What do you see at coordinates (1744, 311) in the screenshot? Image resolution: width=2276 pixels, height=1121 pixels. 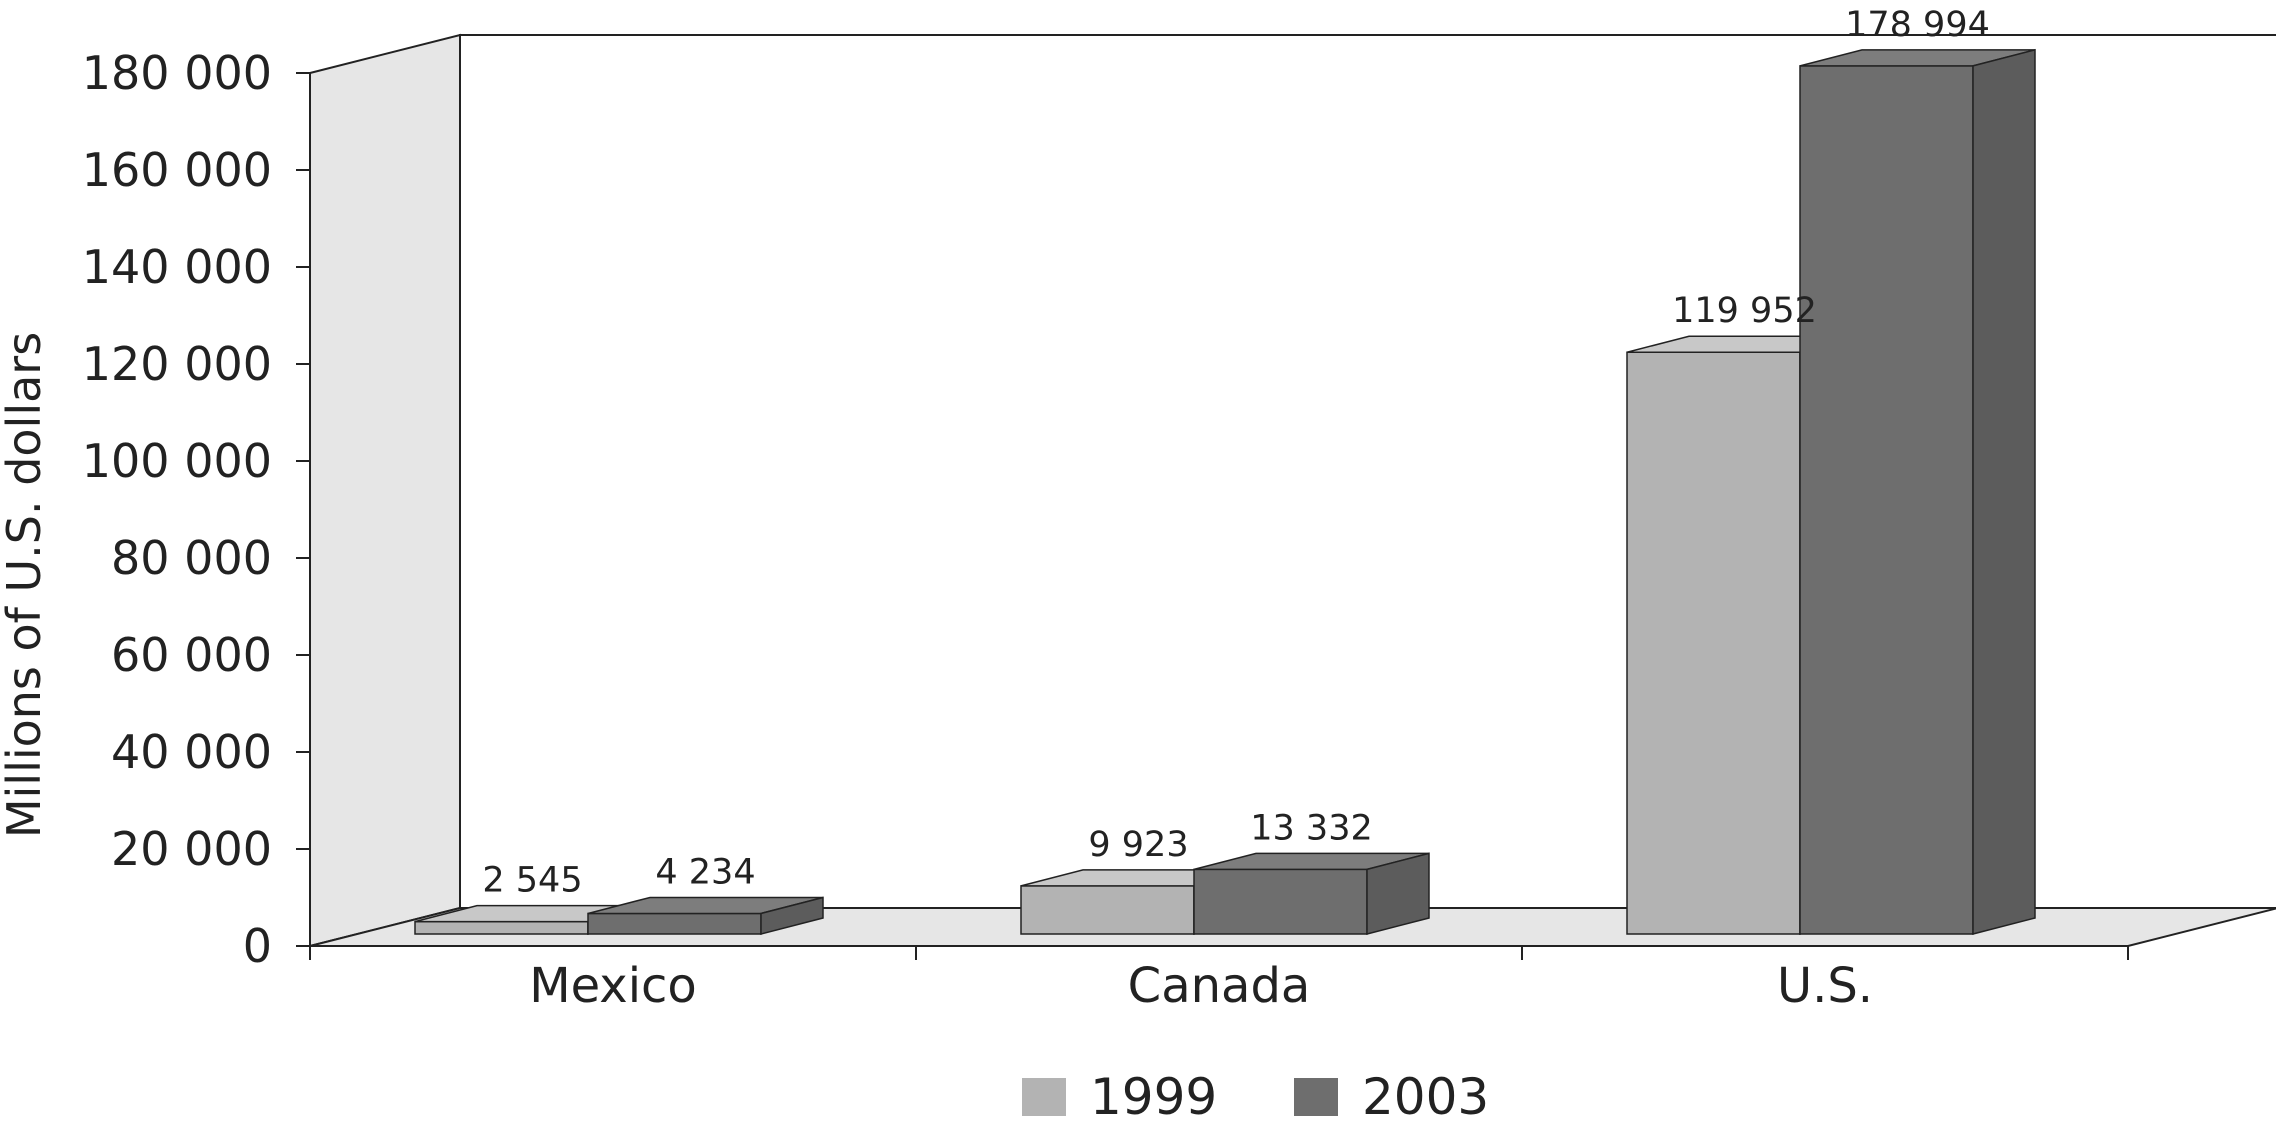 I see `value-label-u-s-1999: 119 952` at bounding box center [1744, 311].